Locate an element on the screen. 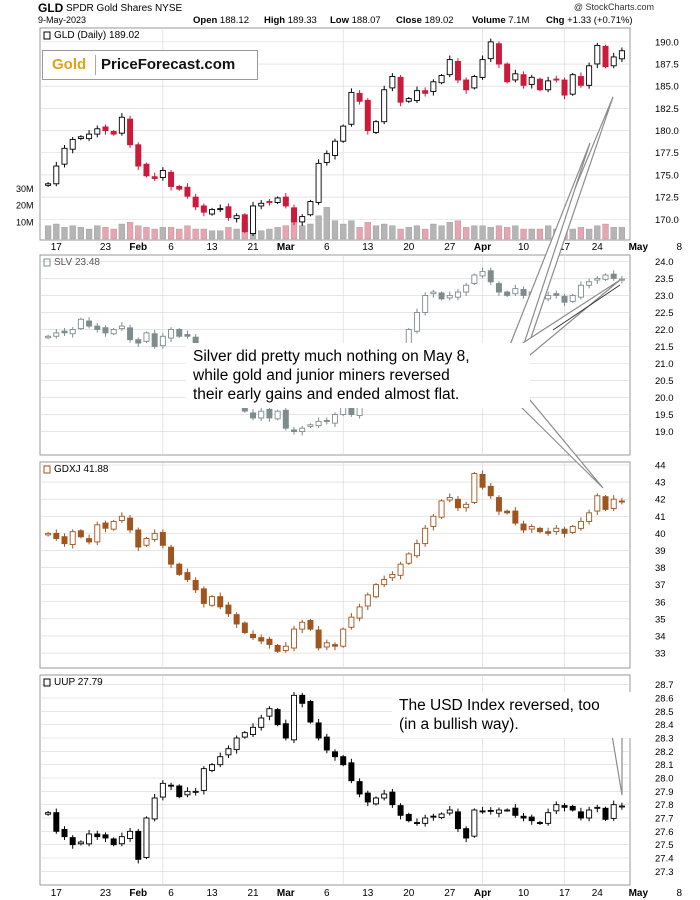 Image resolution: width=700 pixels, height=900 pixels. x-tick-label: Apr is located at coordinates (482, 893).